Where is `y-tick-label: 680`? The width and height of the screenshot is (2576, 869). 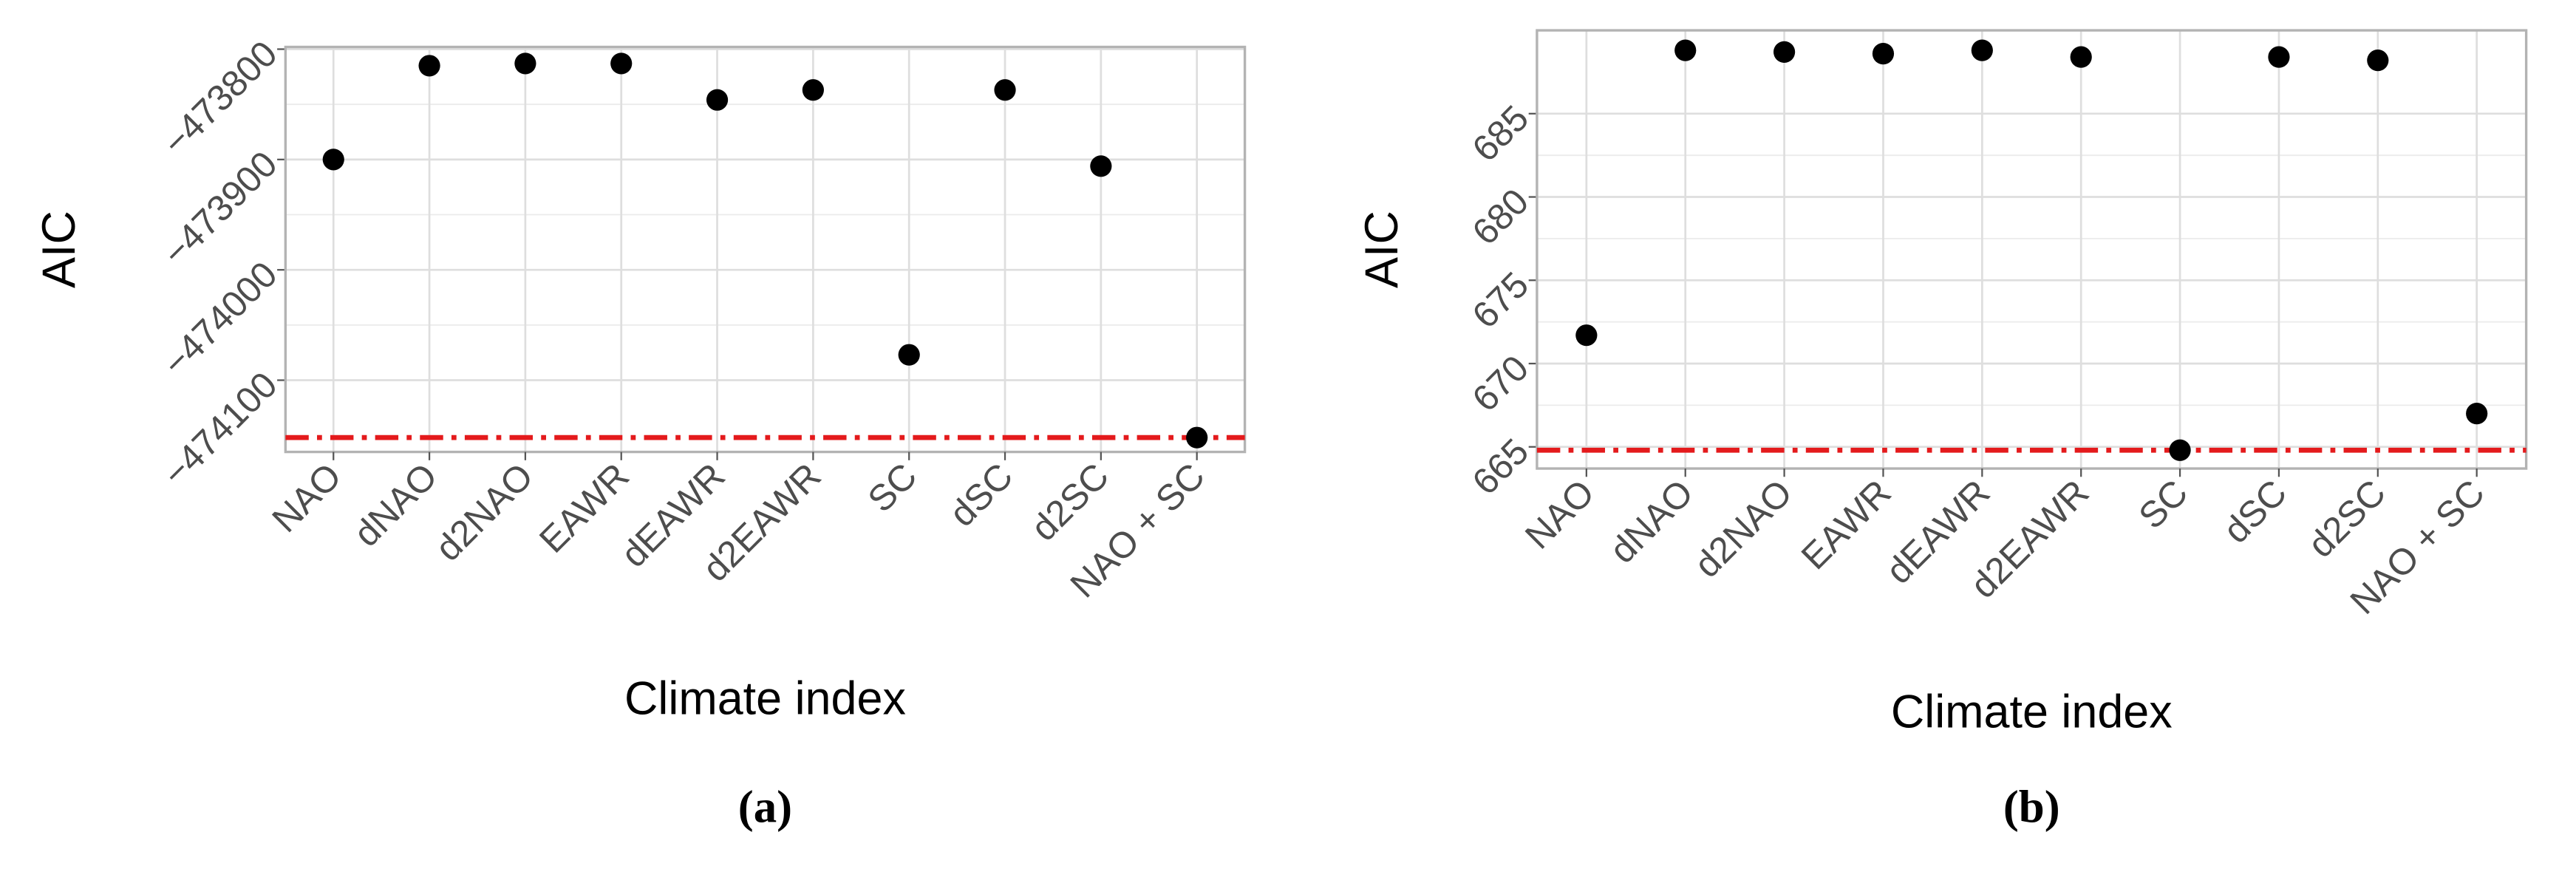
y-tick-label: 680 is located at coordinates (1500, 217).